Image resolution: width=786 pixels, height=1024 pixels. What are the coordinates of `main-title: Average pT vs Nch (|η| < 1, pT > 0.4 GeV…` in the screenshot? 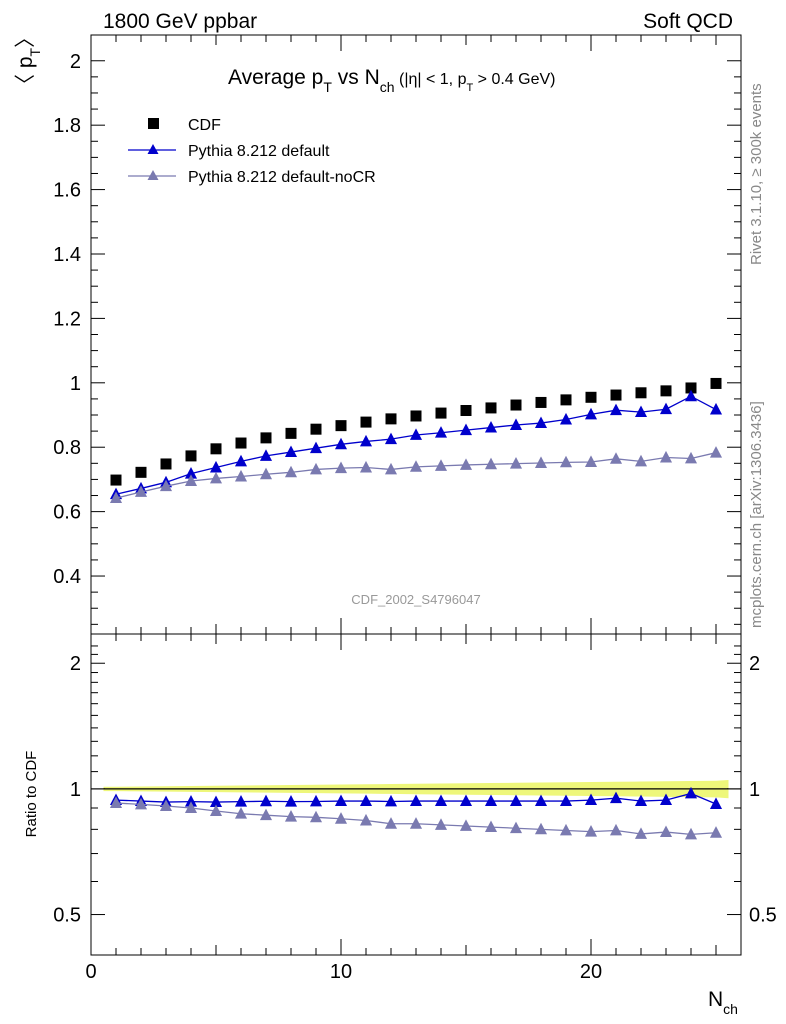 It's located at (391, 80).